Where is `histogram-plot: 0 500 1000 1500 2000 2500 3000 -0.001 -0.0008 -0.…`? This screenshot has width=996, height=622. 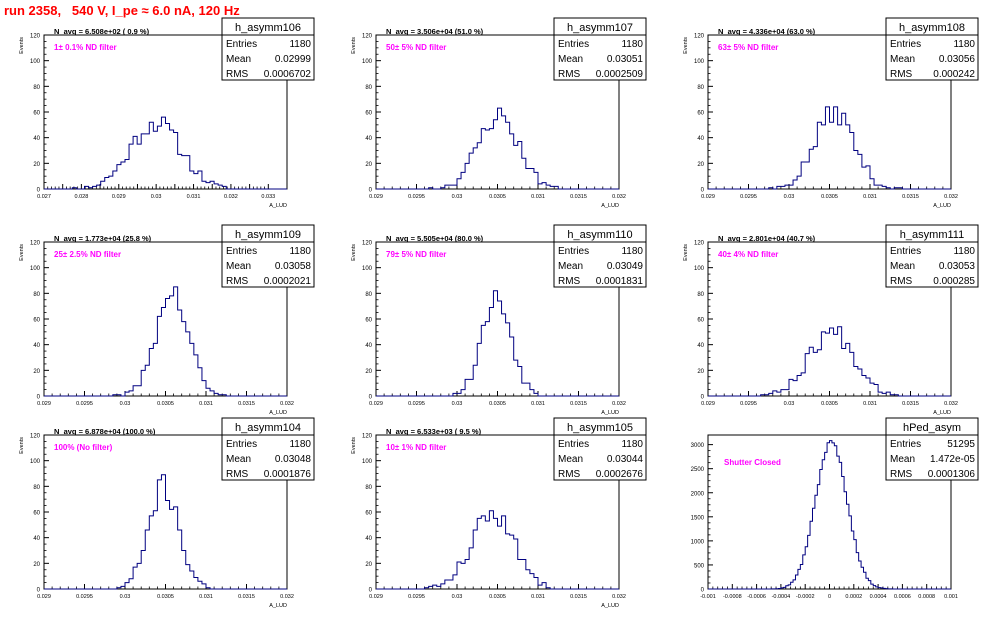
histogram-plot: 0 500 1000 1500 2000 2500 3000 -0.001 -0.0008 -0.… is located at coordinates (835, 508).